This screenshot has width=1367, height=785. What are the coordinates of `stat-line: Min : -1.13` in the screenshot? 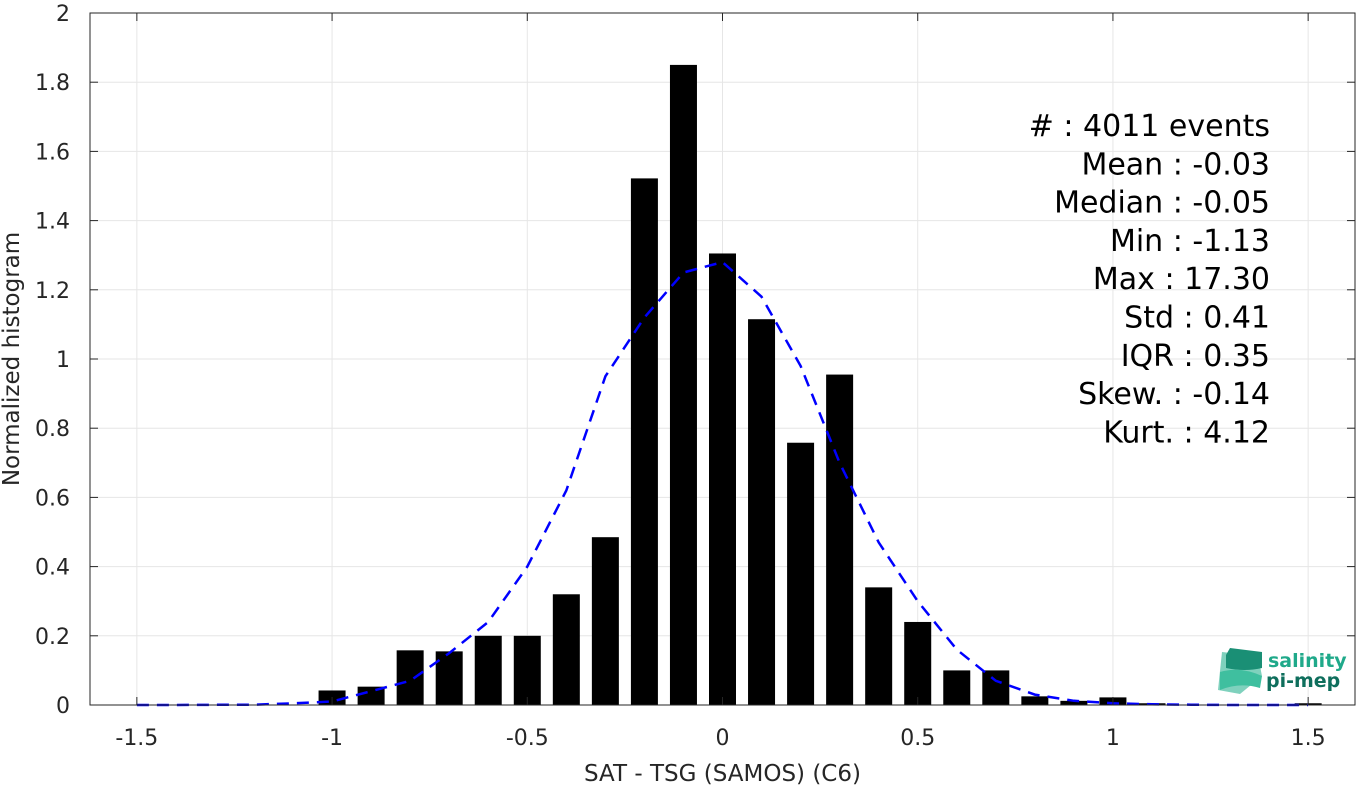 It's located at (1190, 241).